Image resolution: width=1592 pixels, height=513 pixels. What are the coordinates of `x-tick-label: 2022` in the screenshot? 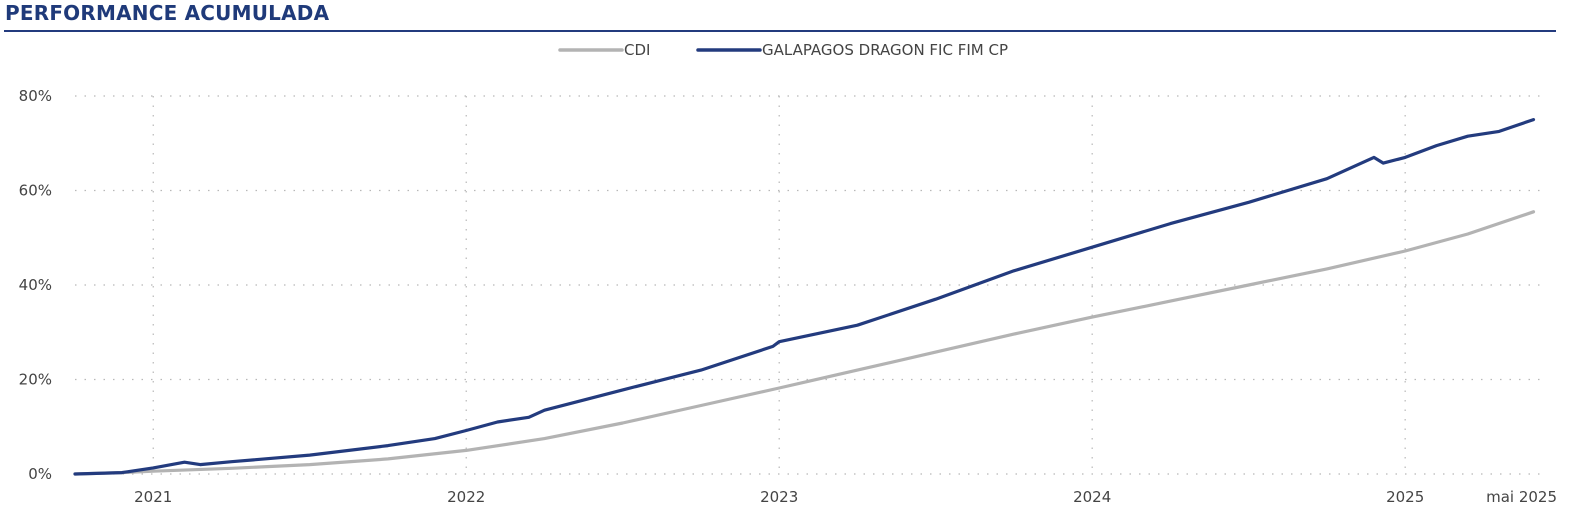 It's located at (466, 497).